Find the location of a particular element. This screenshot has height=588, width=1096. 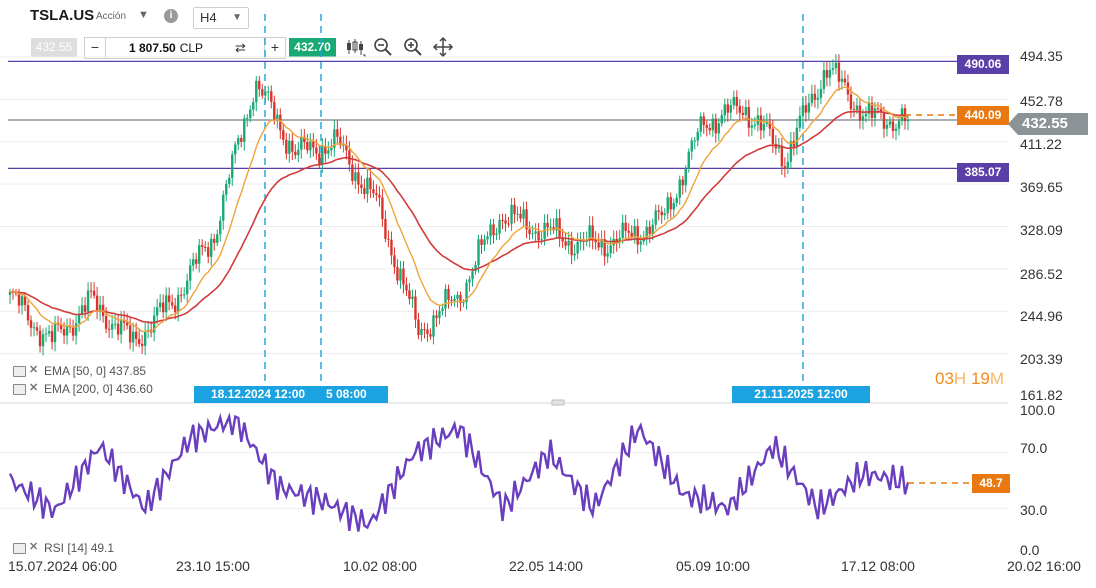

price-tick: 369.65 is located at coordinates (1041, 187).